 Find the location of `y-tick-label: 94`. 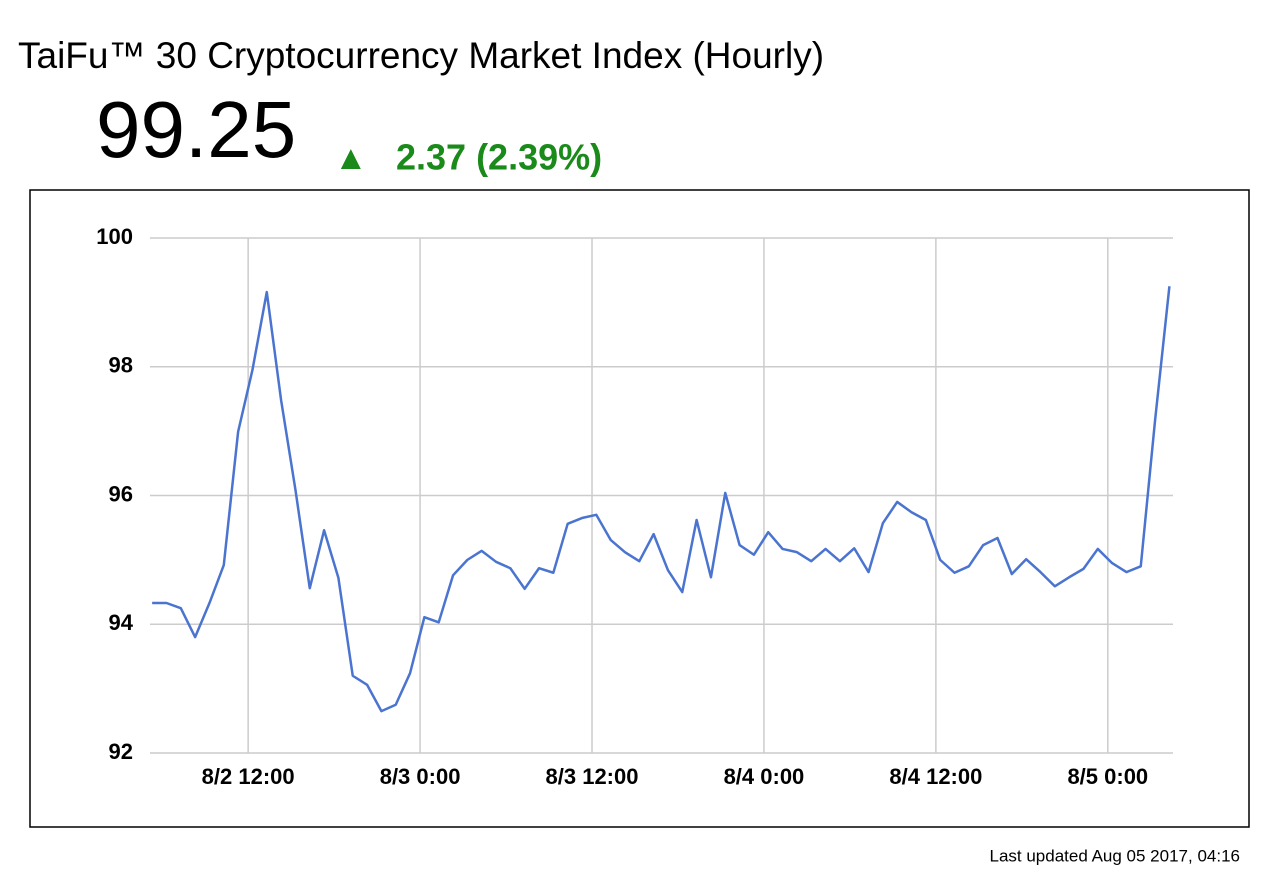

y-tick-label: 94 is located at coordinates (121, 622).